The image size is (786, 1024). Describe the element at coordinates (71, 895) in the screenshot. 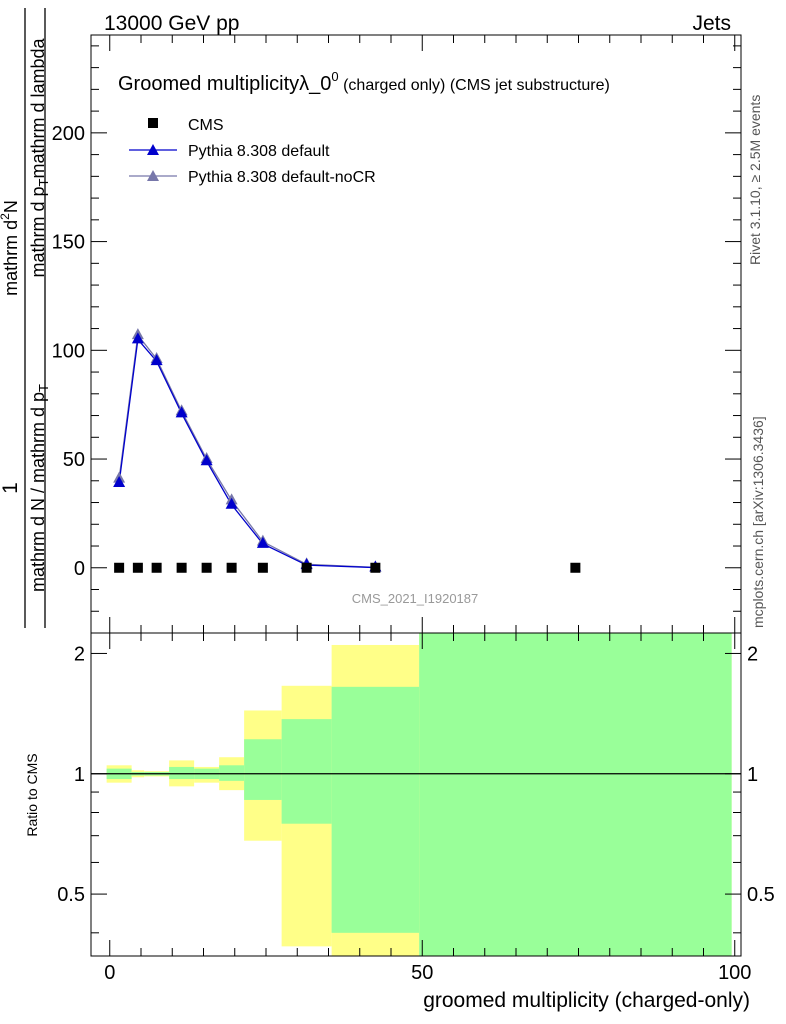

I see `ratio-ytick-label-left: 0.5` at that location.